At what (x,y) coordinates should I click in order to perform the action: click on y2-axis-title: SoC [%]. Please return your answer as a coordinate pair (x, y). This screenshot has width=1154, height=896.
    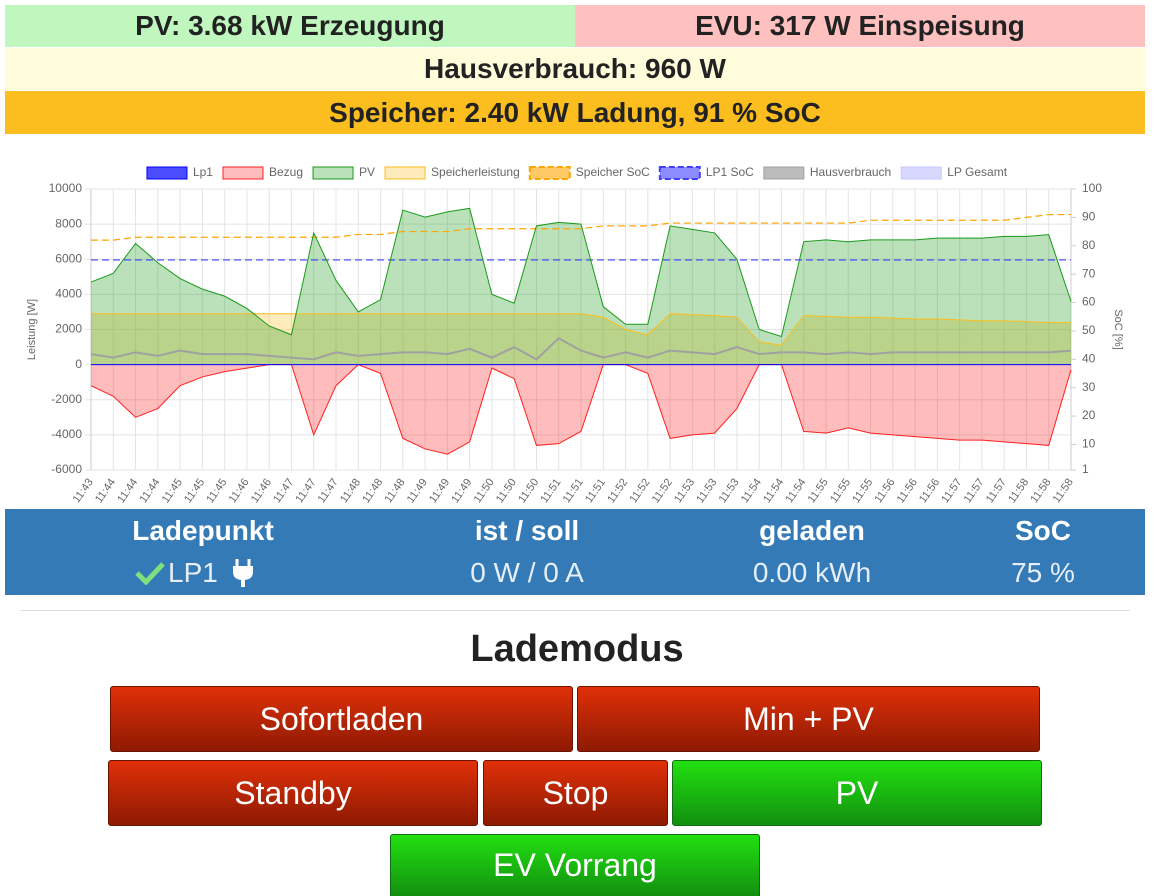
    Looking at the image, I should click on (1118, 329).